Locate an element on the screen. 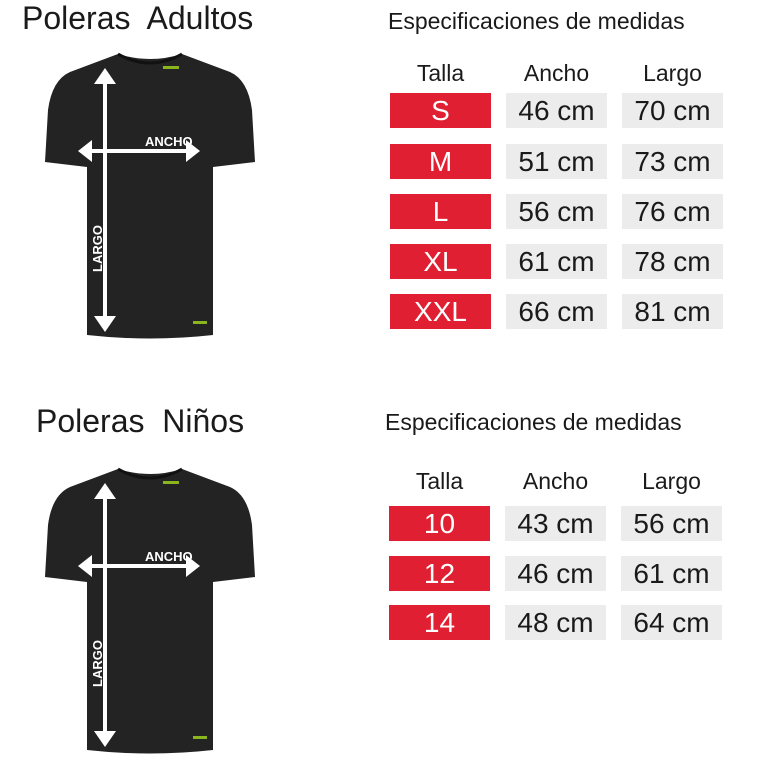  adults-title: Poleras Adultos is located at coordinates (138, 18).